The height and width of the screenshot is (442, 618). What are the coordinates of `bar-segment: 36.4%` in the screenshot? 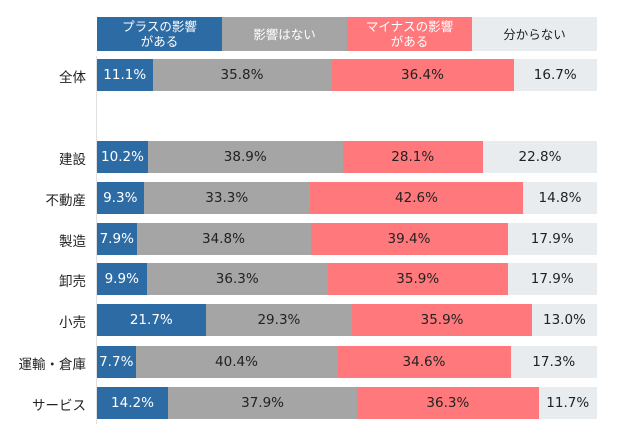 It's located at (422, 75).